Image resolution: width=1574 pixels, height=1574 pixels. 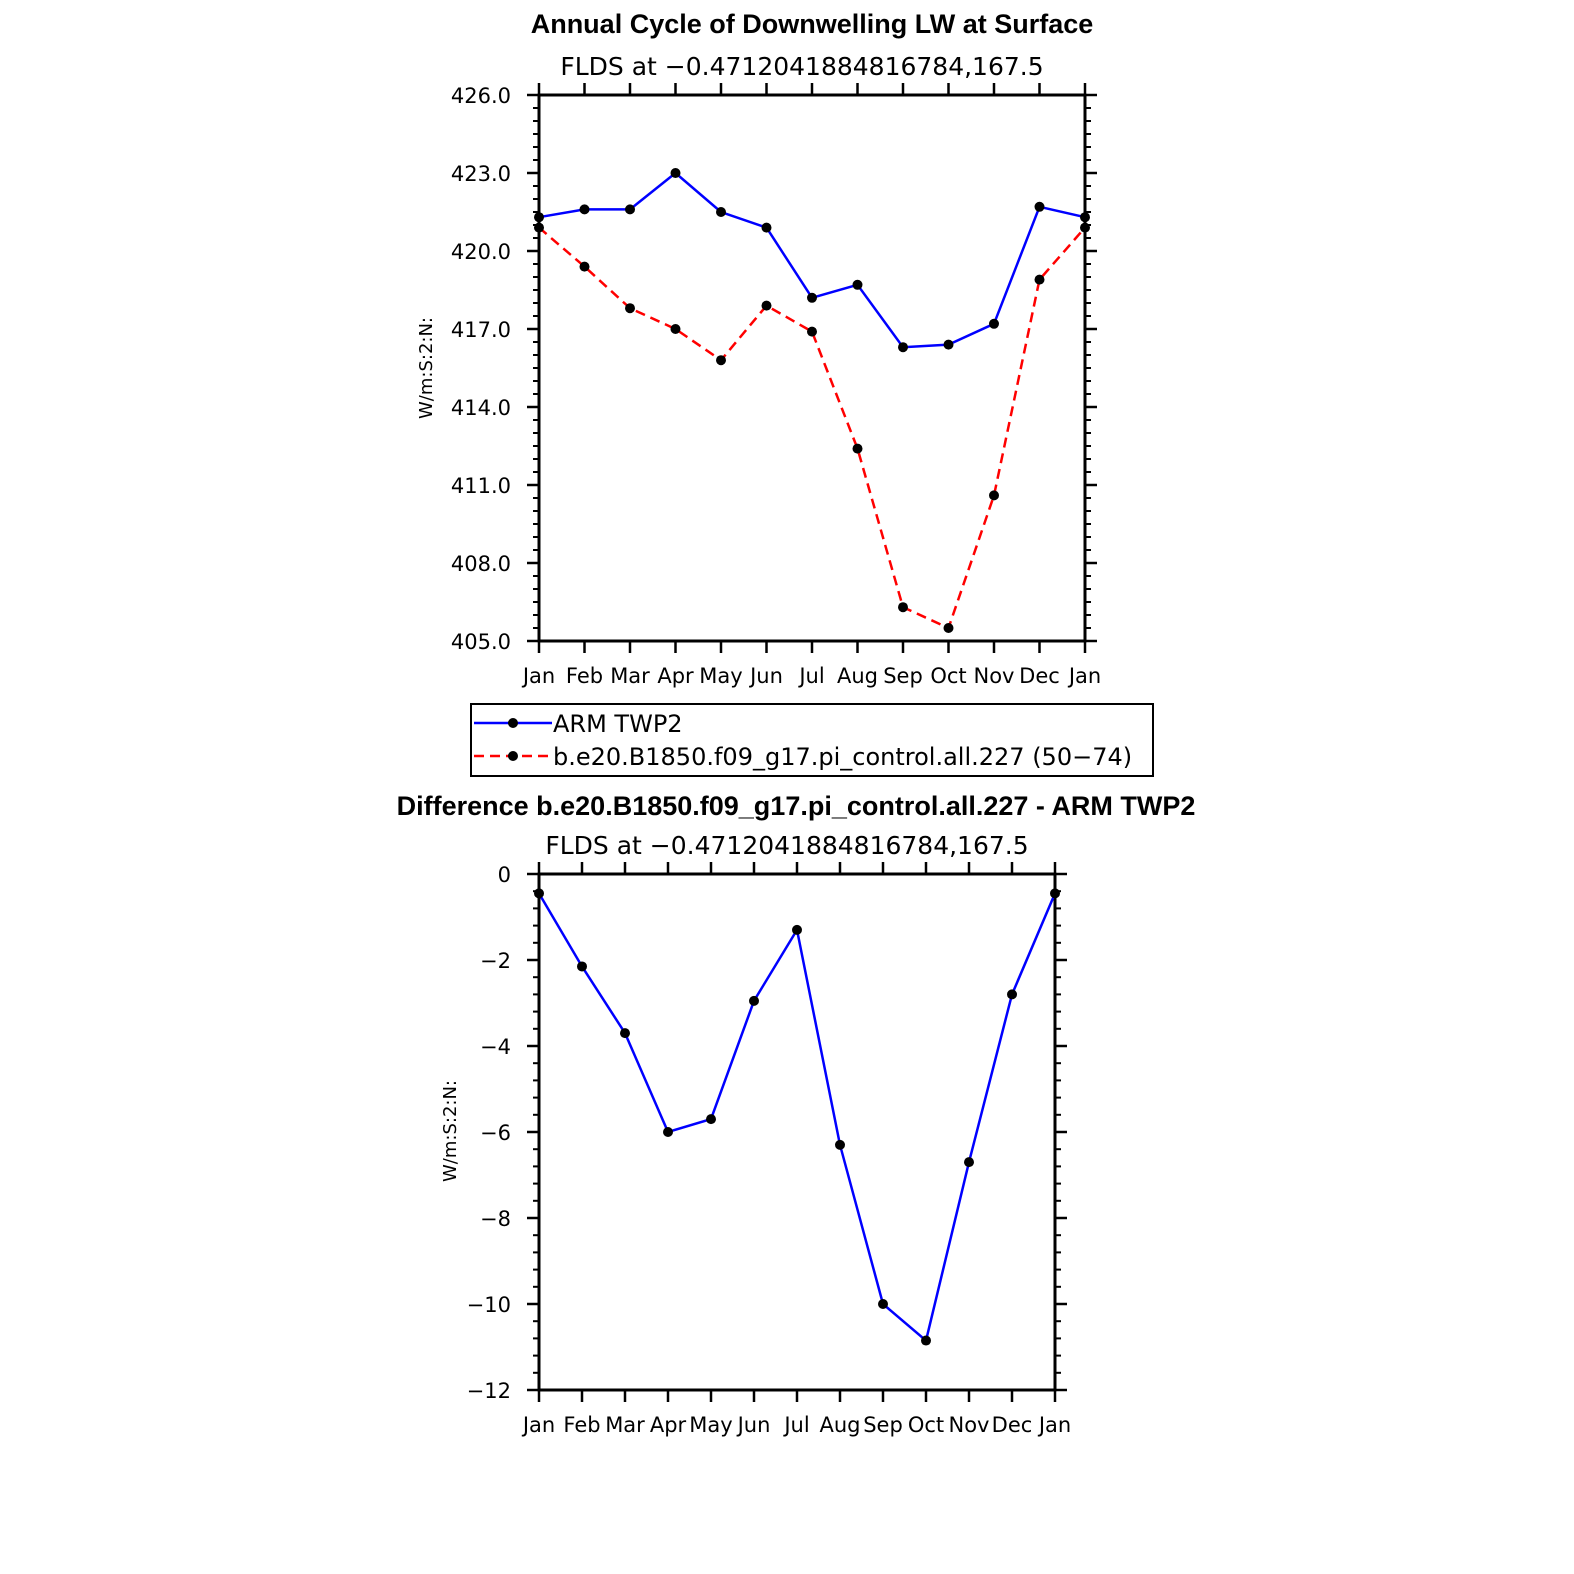 What do you see at coordinates (489, 1391) in the screenshot?
I see `y-tick-label: −12` at bounding box center [489, 1391].